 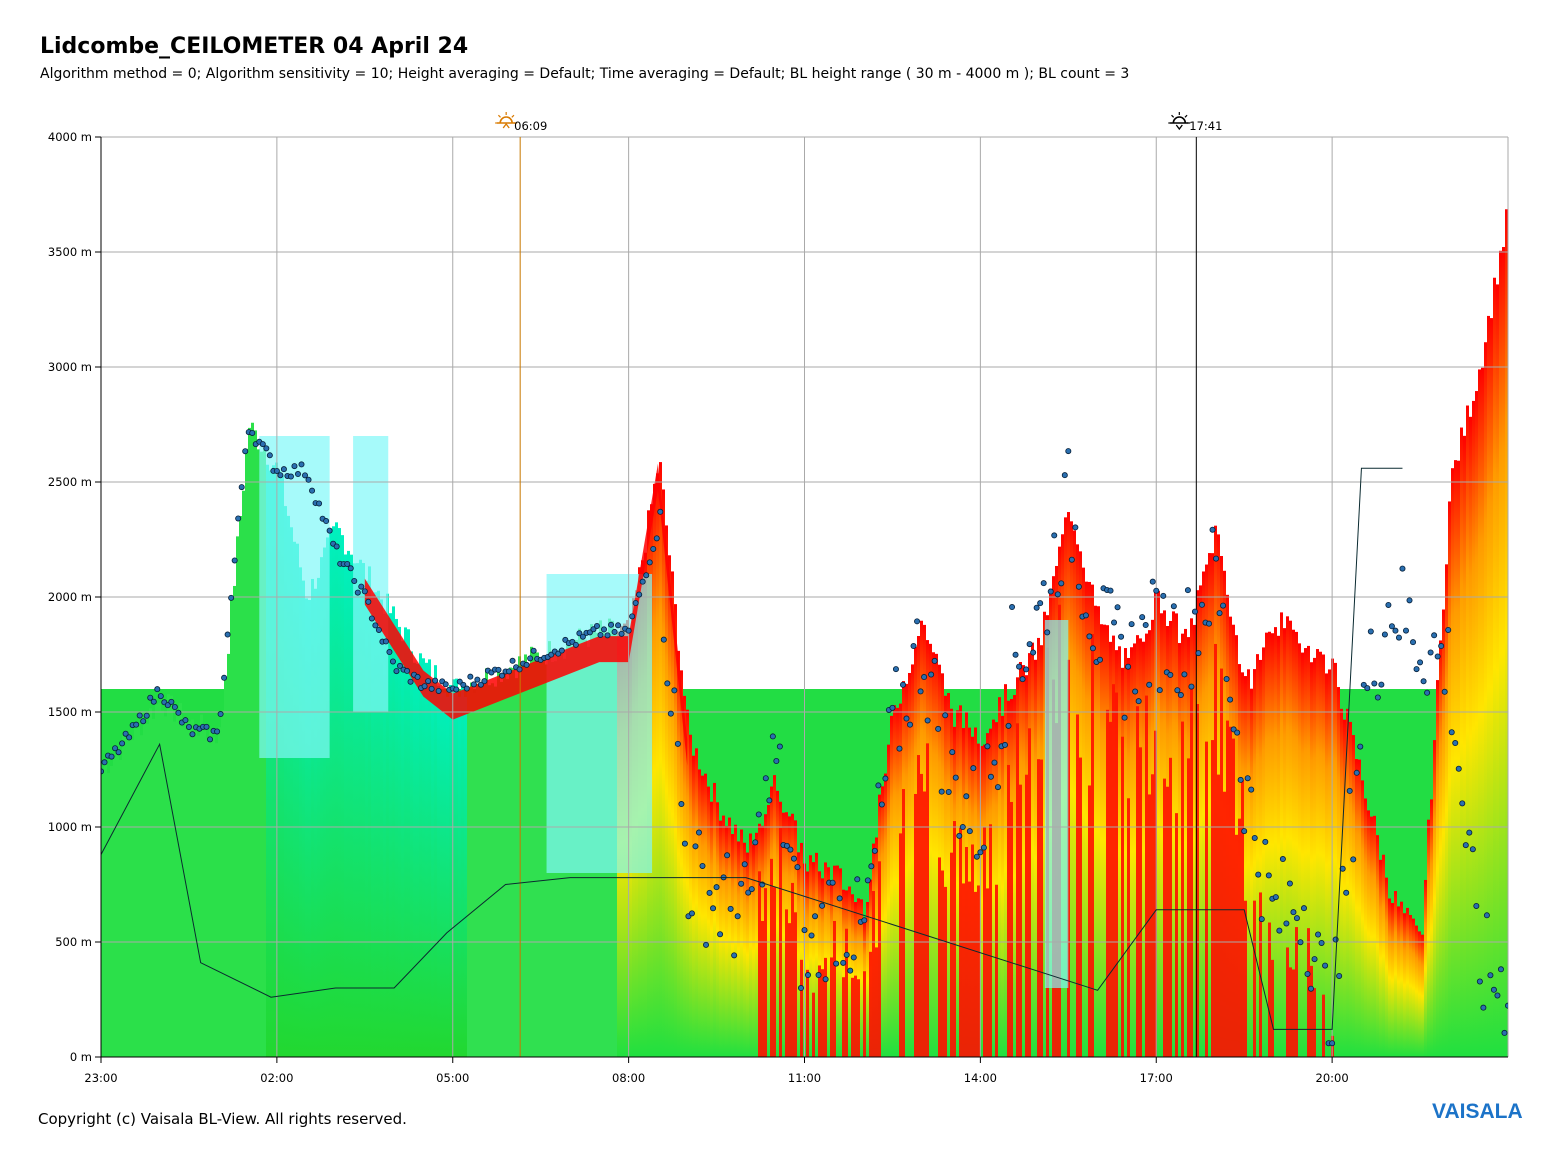 I want to click on y-tick-label: 3000 m, so click(x=70, y=367).